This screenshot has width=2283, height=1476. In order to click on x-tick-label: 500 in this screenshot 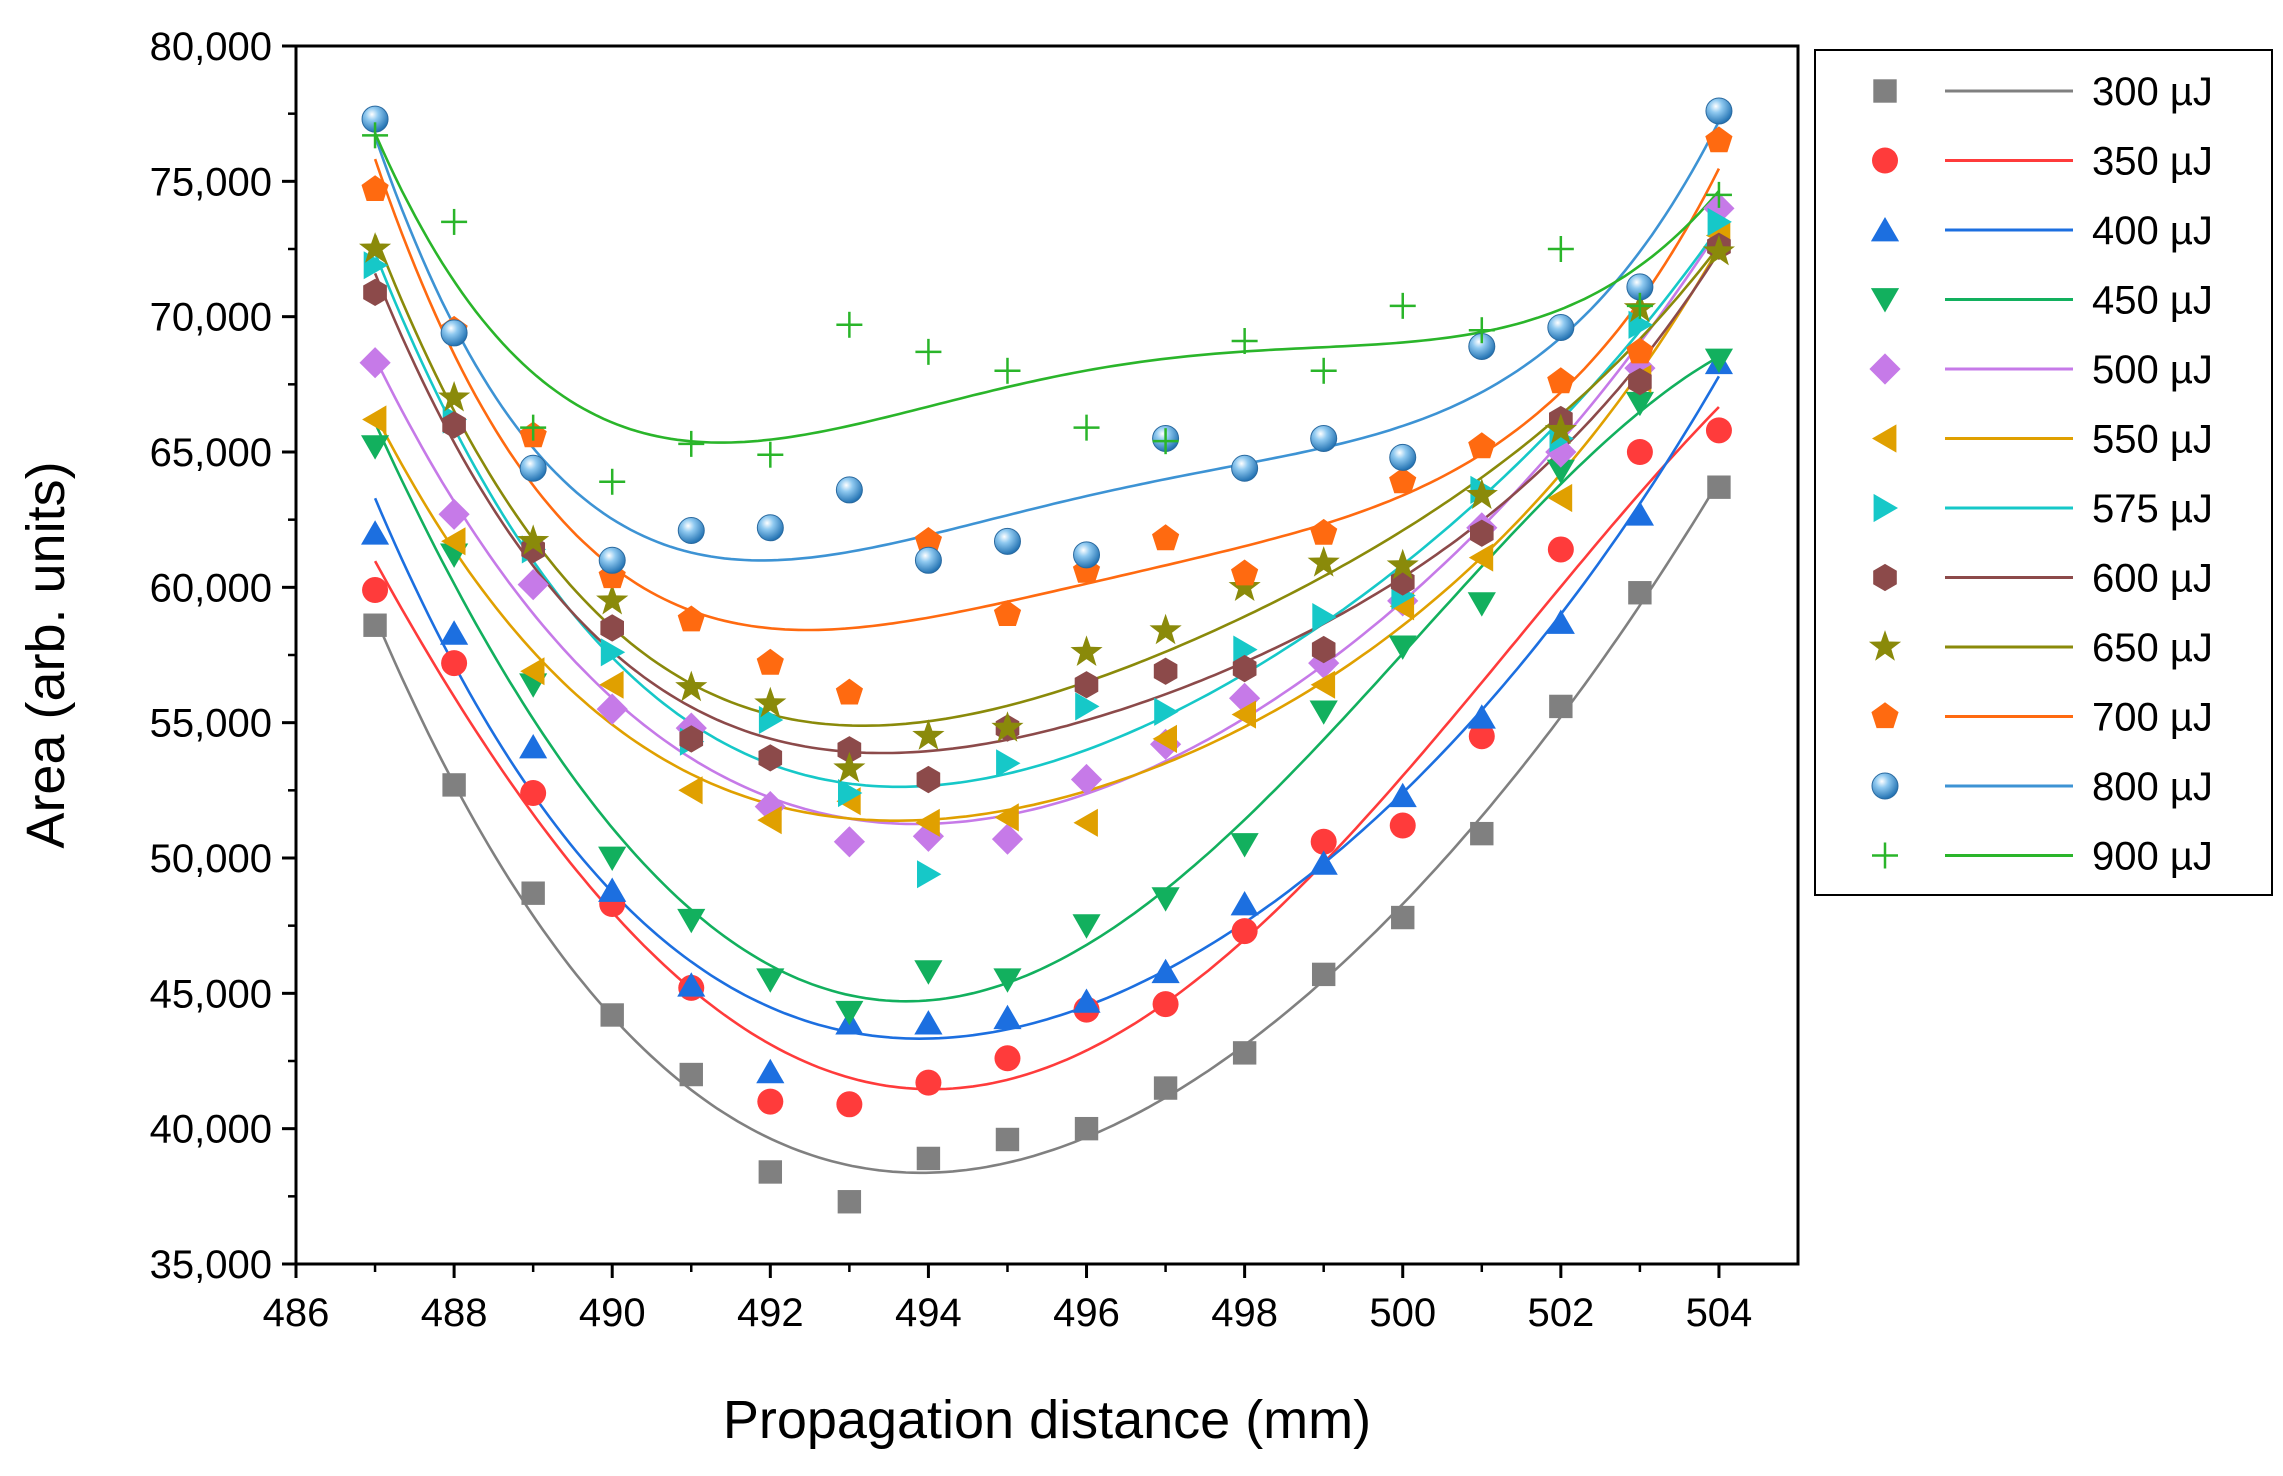, I will do `click(1402, 1313)`.